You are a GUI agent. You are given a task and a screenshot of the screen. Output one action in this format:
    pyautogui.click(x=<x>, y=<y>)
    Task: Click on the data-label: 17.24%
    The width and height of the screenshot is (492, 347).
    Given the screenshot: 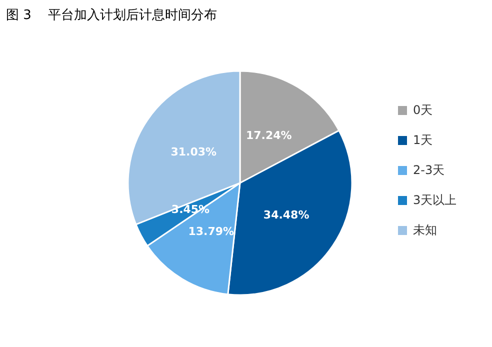 What is the action you would take?
    pyautogui.click(x=269, y=135)
    